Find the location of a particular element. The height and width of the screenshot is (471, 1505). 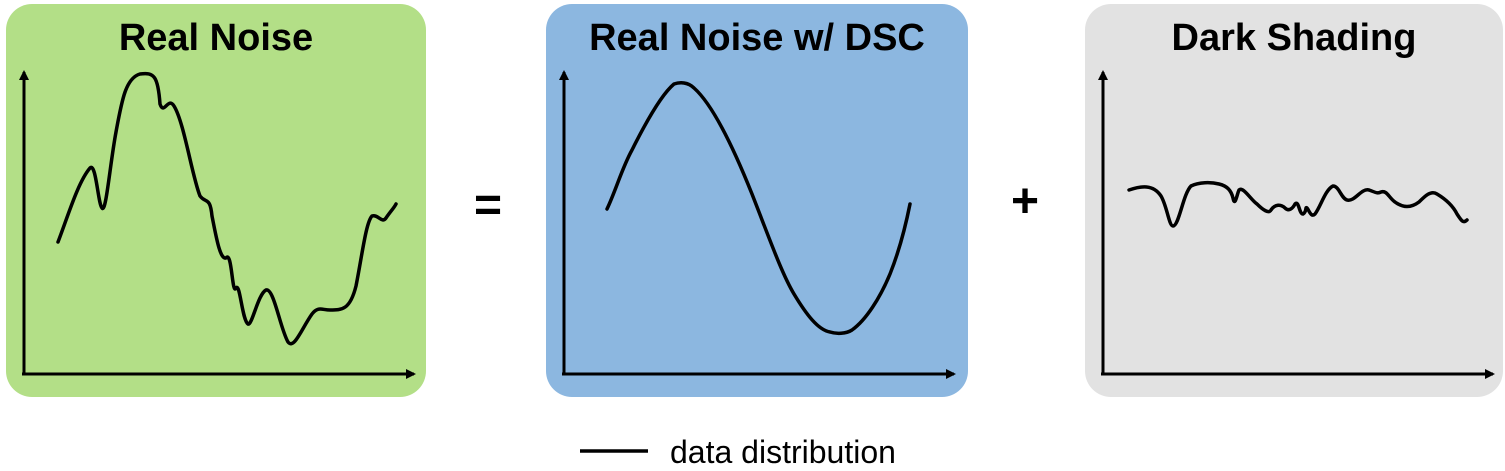

legend-line-icon is located at coordinates (614, 451).